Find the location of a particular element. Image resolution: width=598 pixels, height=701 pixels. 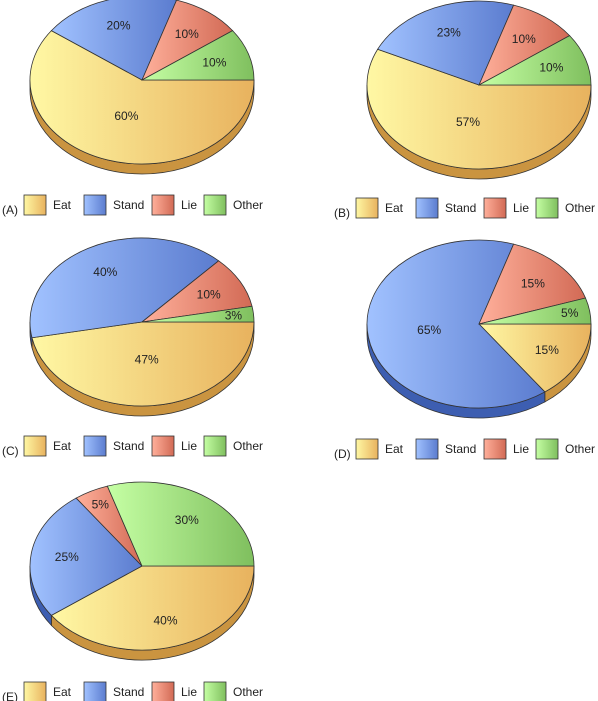

panel-letter: (D) is located at coordinates (342, 454).